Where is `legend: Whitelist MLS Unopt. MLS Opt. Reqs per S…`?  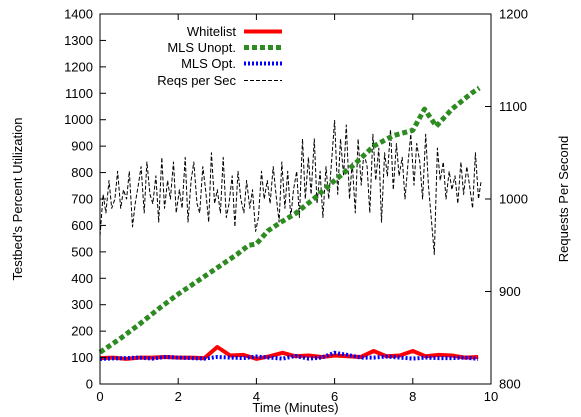 legend: Whitelist MLS Unopt. MLS Opt. Reqs per S… is located at coordinates (219, 56).